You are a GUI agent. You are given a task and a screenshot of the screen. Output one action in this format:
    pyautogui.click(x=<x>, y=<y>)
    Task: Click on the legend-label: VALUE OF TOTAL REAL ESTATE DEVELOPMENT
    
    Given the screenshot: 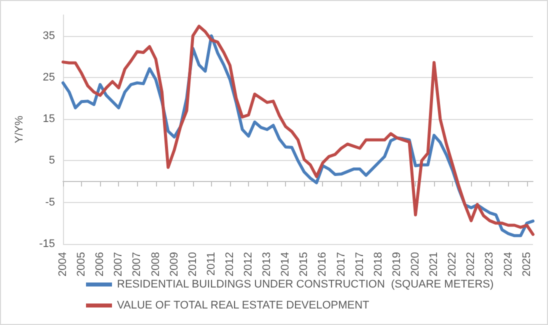 What is the action you would take?
    pyautogui.click(x=243, y=306)
    